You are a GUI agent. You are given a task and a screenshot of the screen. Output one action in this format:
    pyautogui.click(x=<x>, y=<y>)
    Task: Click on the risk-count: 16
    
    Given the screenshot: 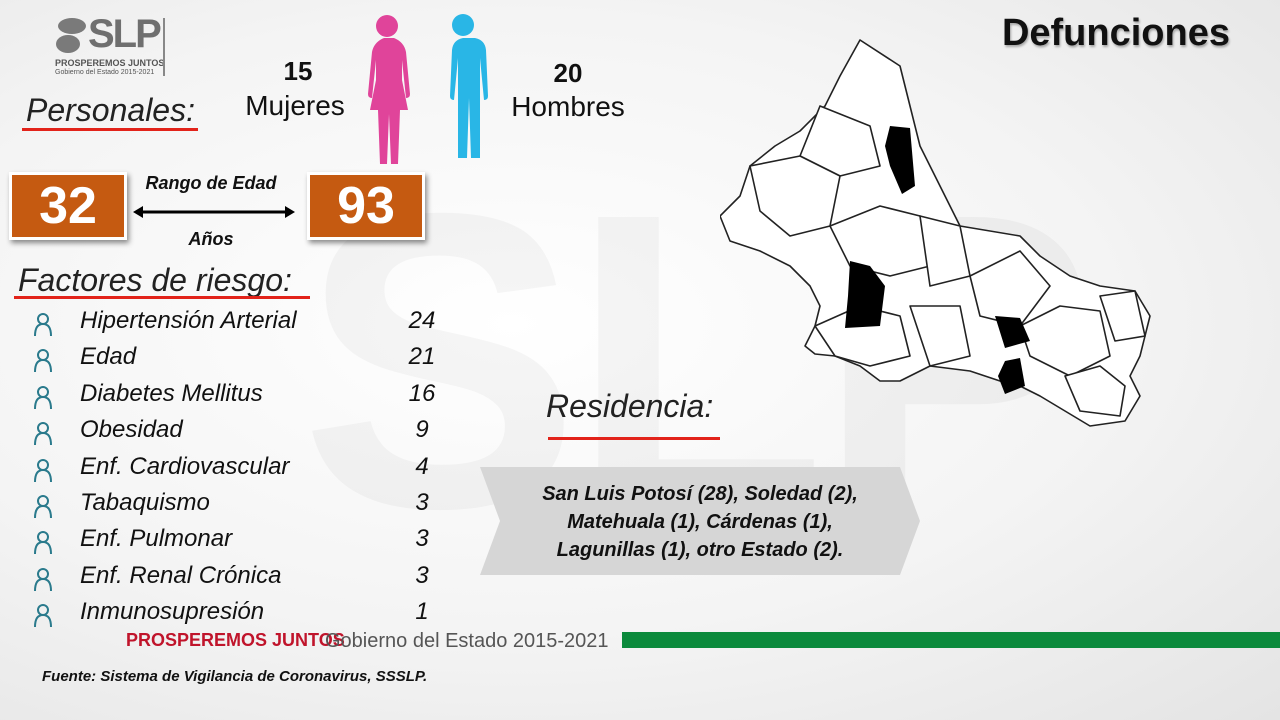 What is the action you would take?
    pyautogui.click(x=422, y=393)
    